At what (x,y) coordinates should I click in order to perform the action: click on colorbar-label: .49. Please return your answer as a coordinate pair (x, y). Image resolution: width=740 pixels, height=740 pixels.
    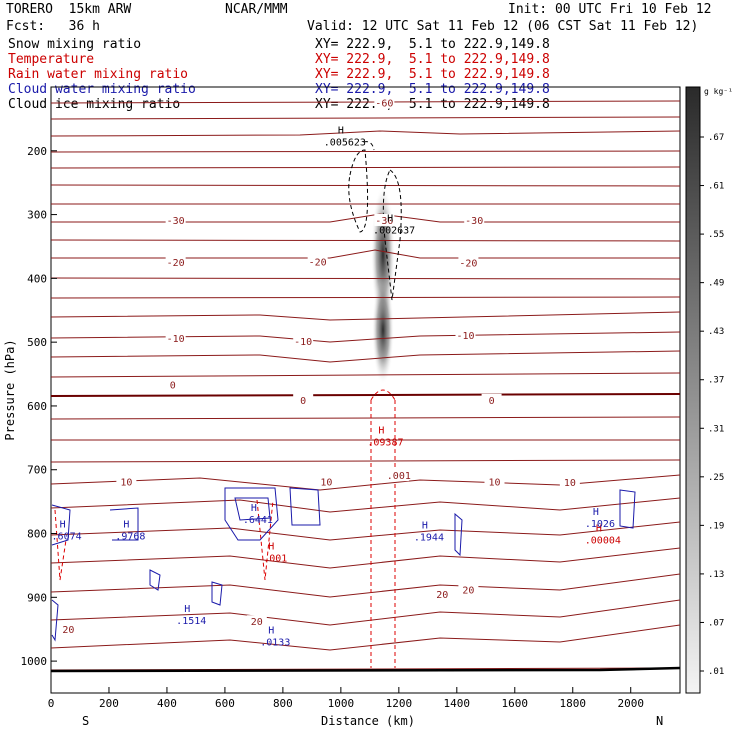
    Looking at the image, I should click on (716, 284).